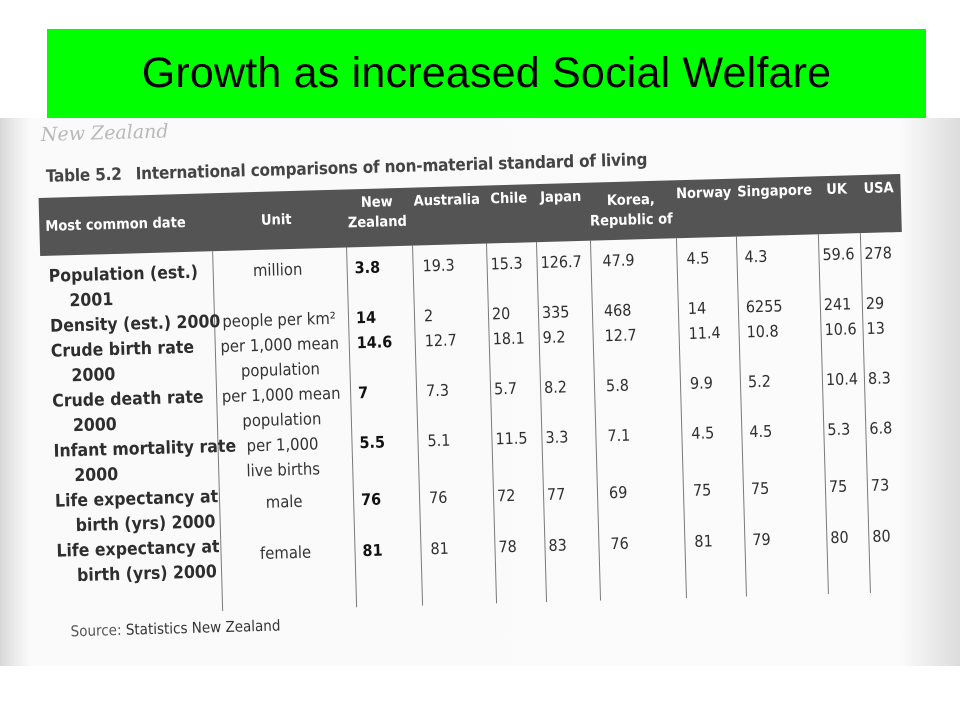 The height and width of the screenshot is (720, 960). Describe the element at coordinates (437, 390) in the screenshot. I see `table-cell: 7.3` at that location.